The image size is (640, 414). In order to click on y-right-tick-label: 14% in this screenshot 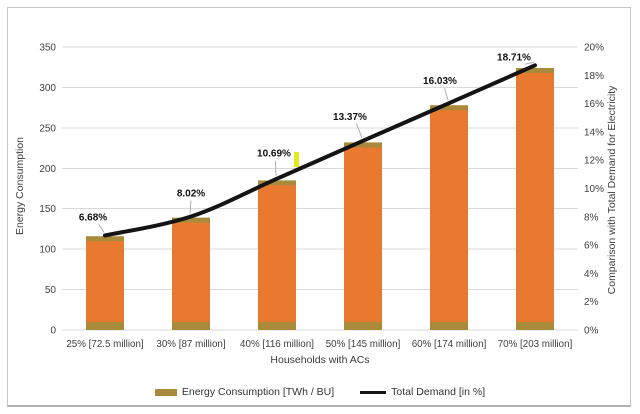, I will do `click(594, 132)`.